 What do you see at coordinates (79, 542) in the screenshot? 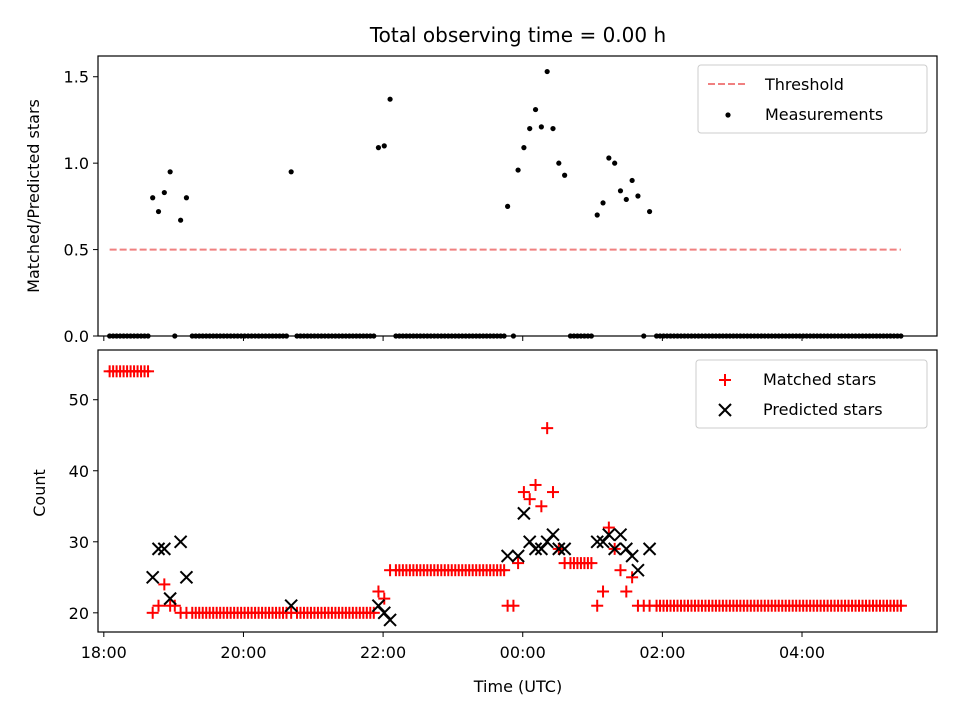
I see `bottom-y-tick-label: 30` at bounding box center [79, 542].